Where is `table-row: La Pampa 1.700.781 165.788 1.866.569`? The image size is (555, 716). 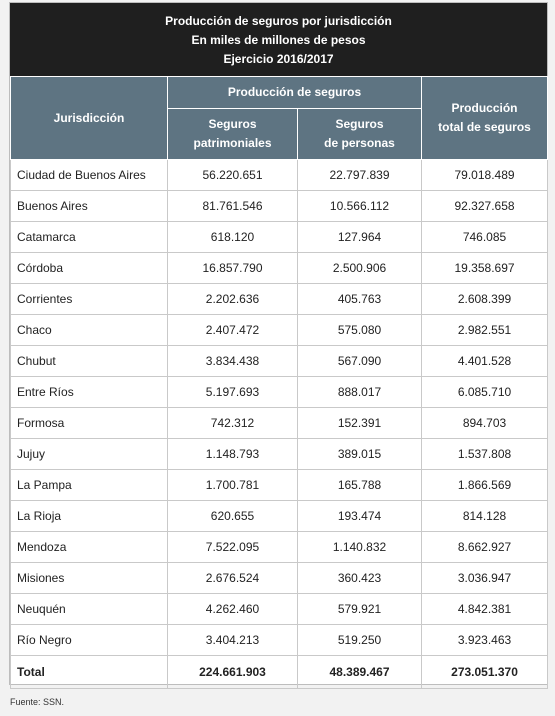 table-row: La Pampa 1.700.781 165.788 1.866.569 is located at coordinates (279, 485).